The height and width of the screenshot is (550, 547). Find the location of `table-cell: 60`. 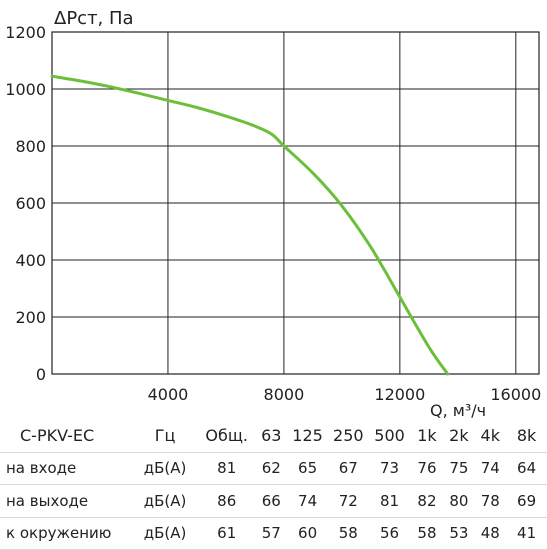

table-cell: 60 is located at coordinates (308, 533).